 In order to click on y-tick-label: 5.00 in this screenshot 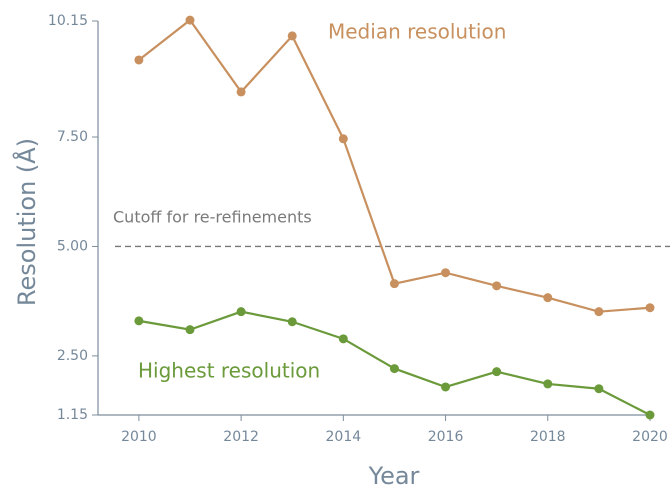, I will do `click(72, 246)`.